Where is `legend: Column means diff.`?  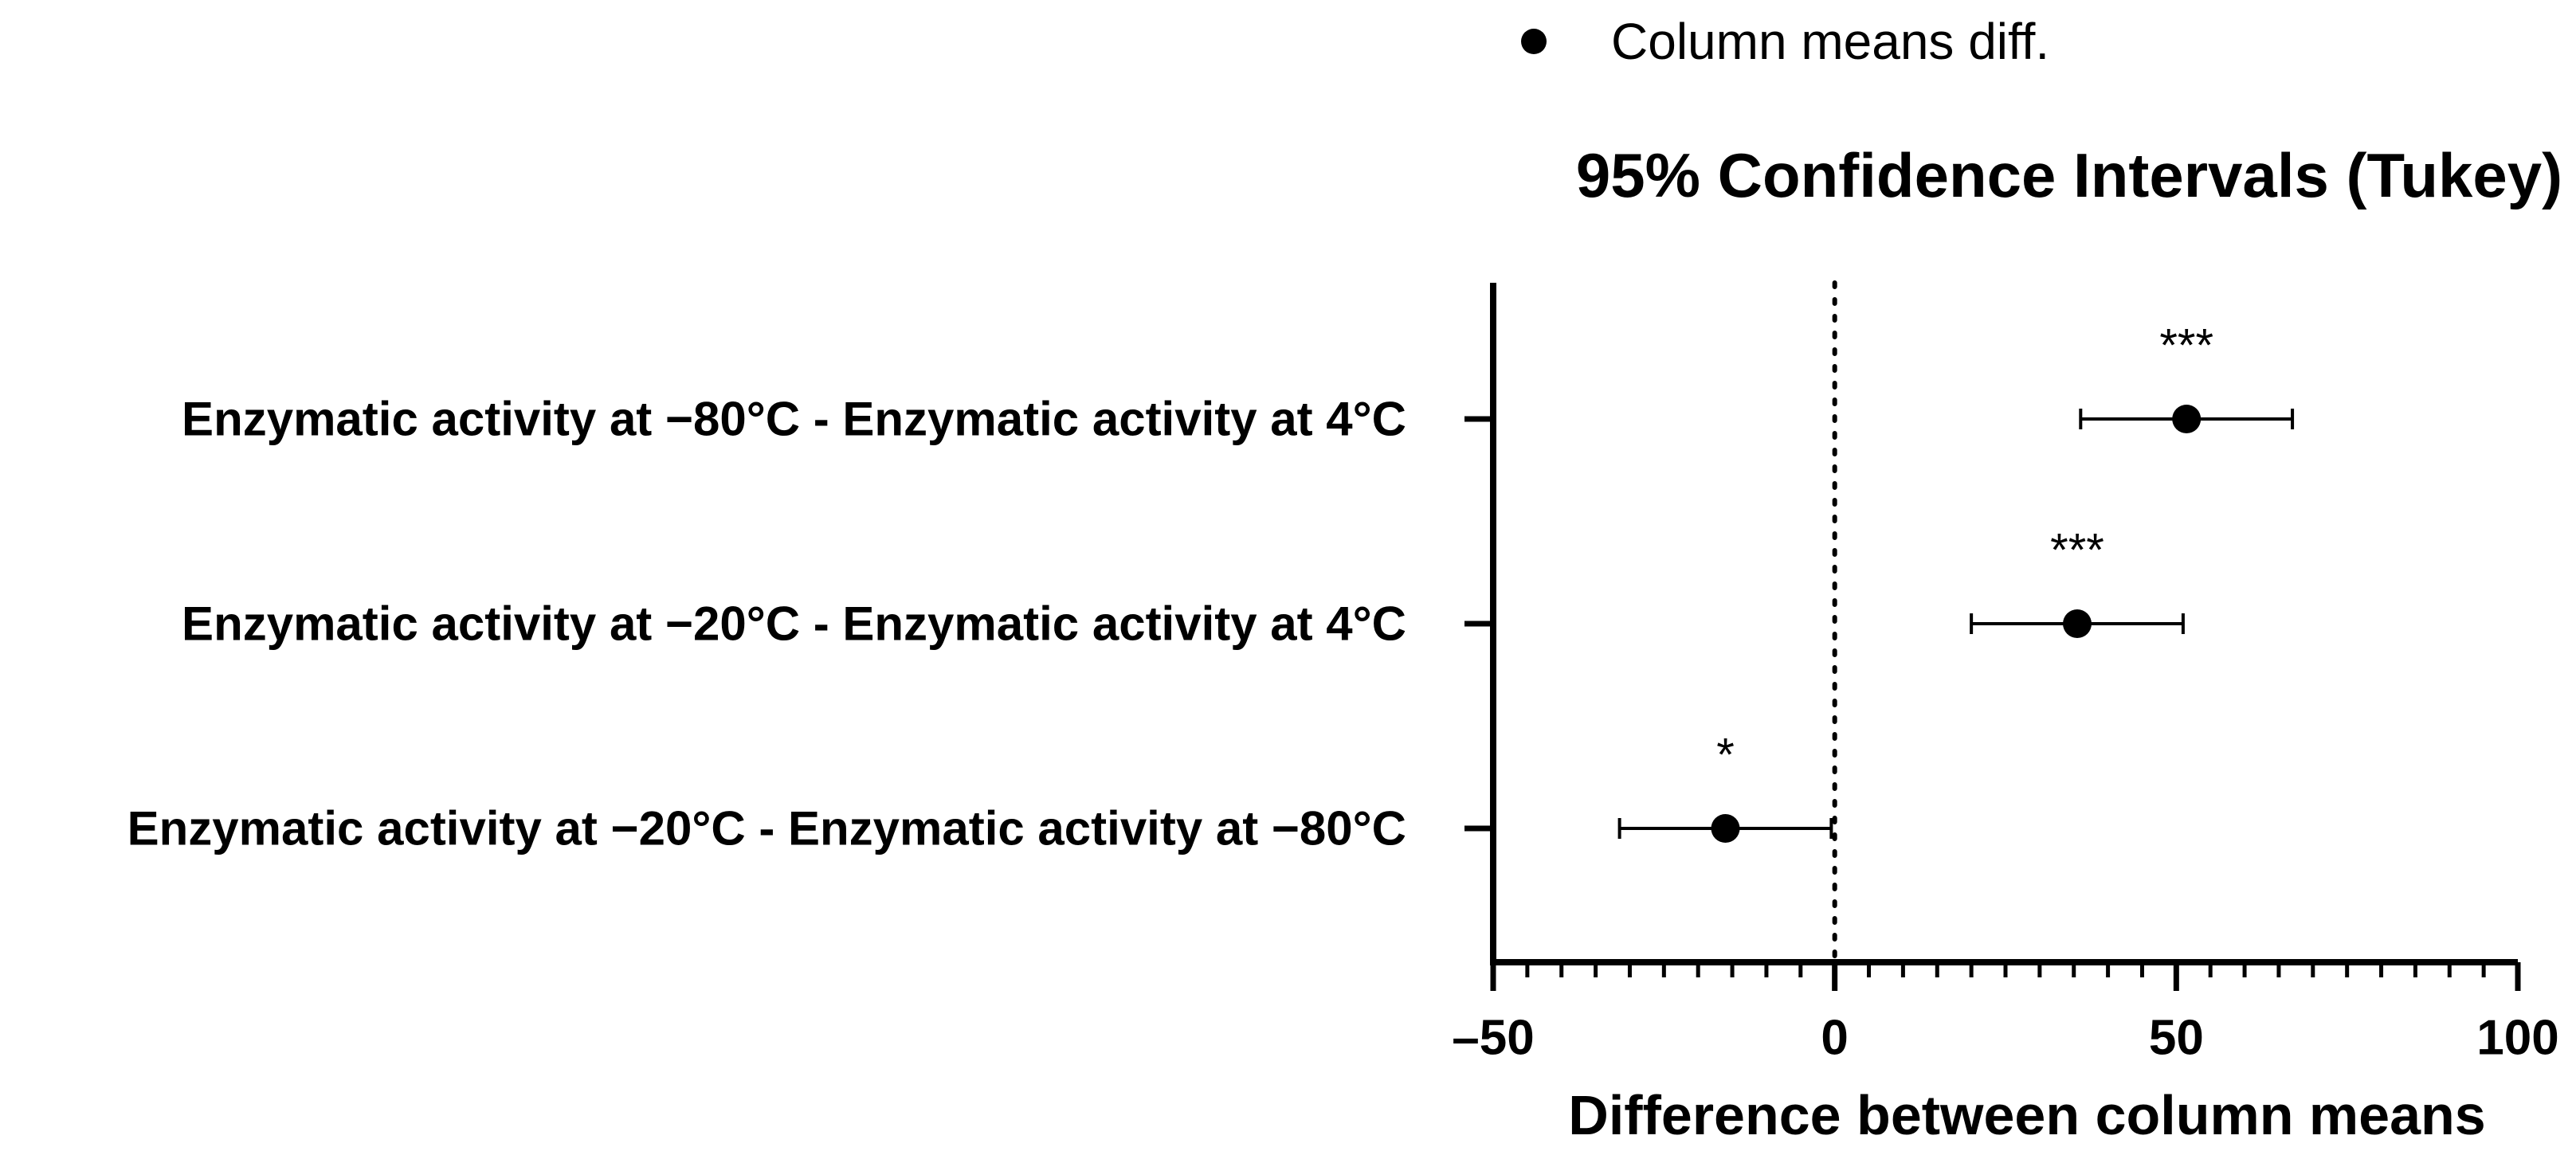
legend: Column means diff. is located at coordinates (1785, 41).